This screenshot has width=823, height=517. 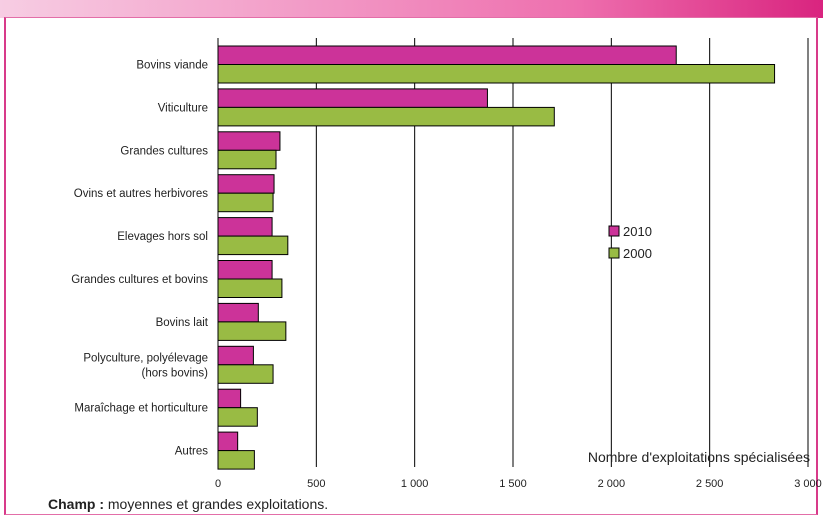 I want to click on legend-swatch-2010, so click(x=614, y=231).